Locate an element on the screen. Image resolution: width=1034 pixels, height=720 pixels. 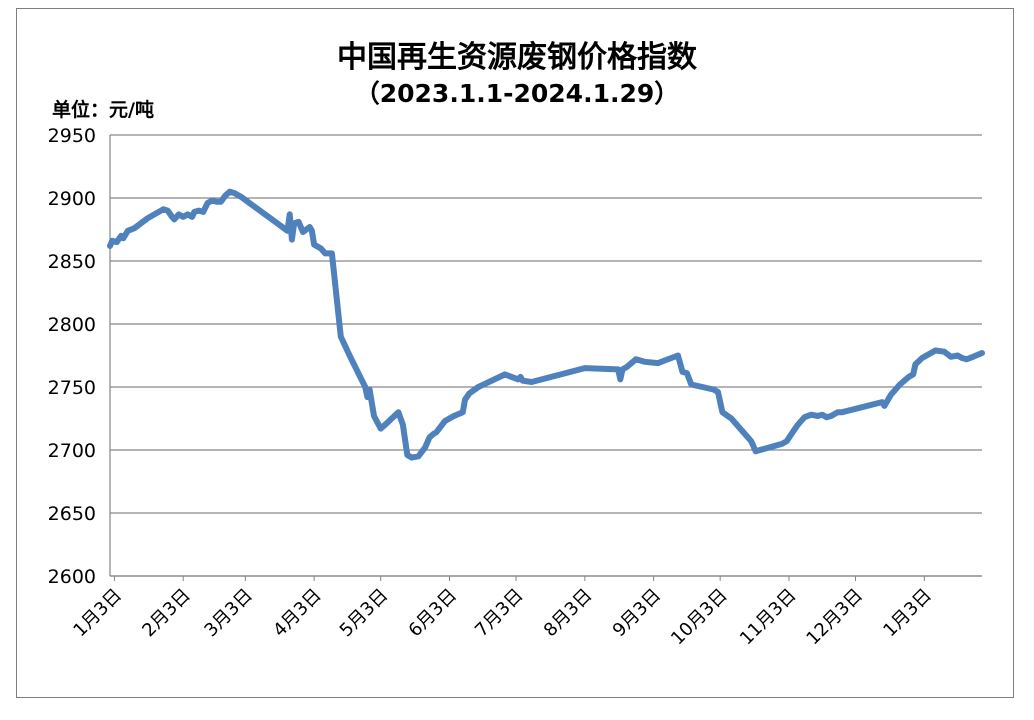
x-tick-label: 7月3日 is located at coordinates (499, 613).